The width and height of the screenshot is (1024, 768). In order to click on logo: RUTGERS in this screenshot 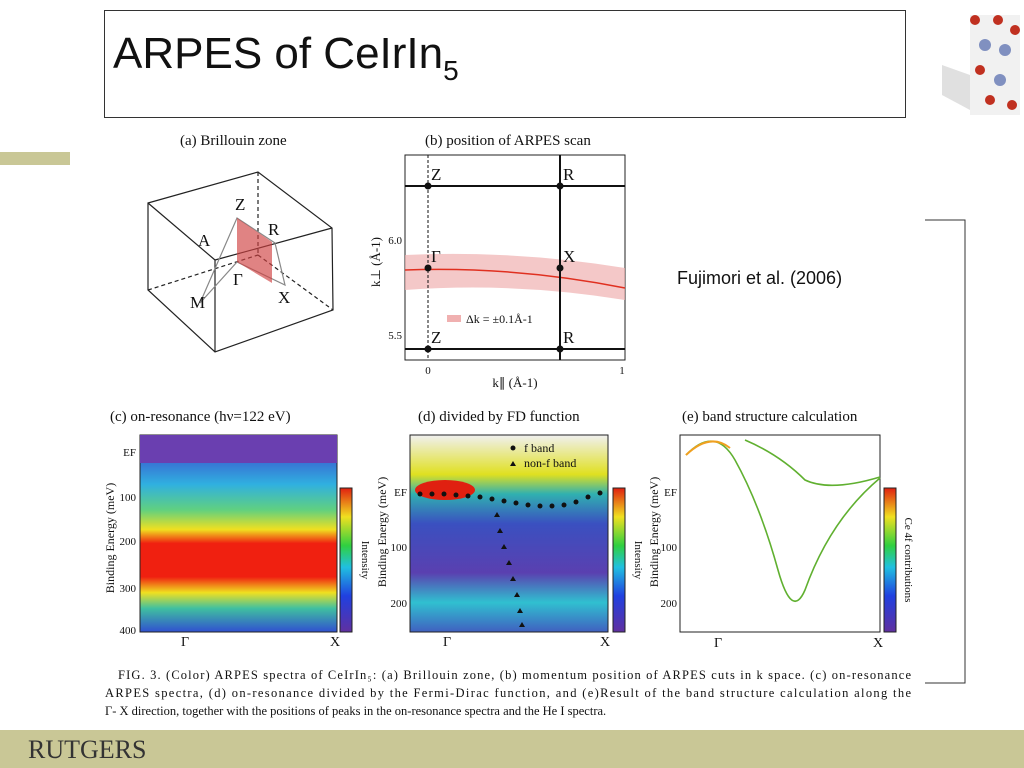, I will do `click(87, 749)`.